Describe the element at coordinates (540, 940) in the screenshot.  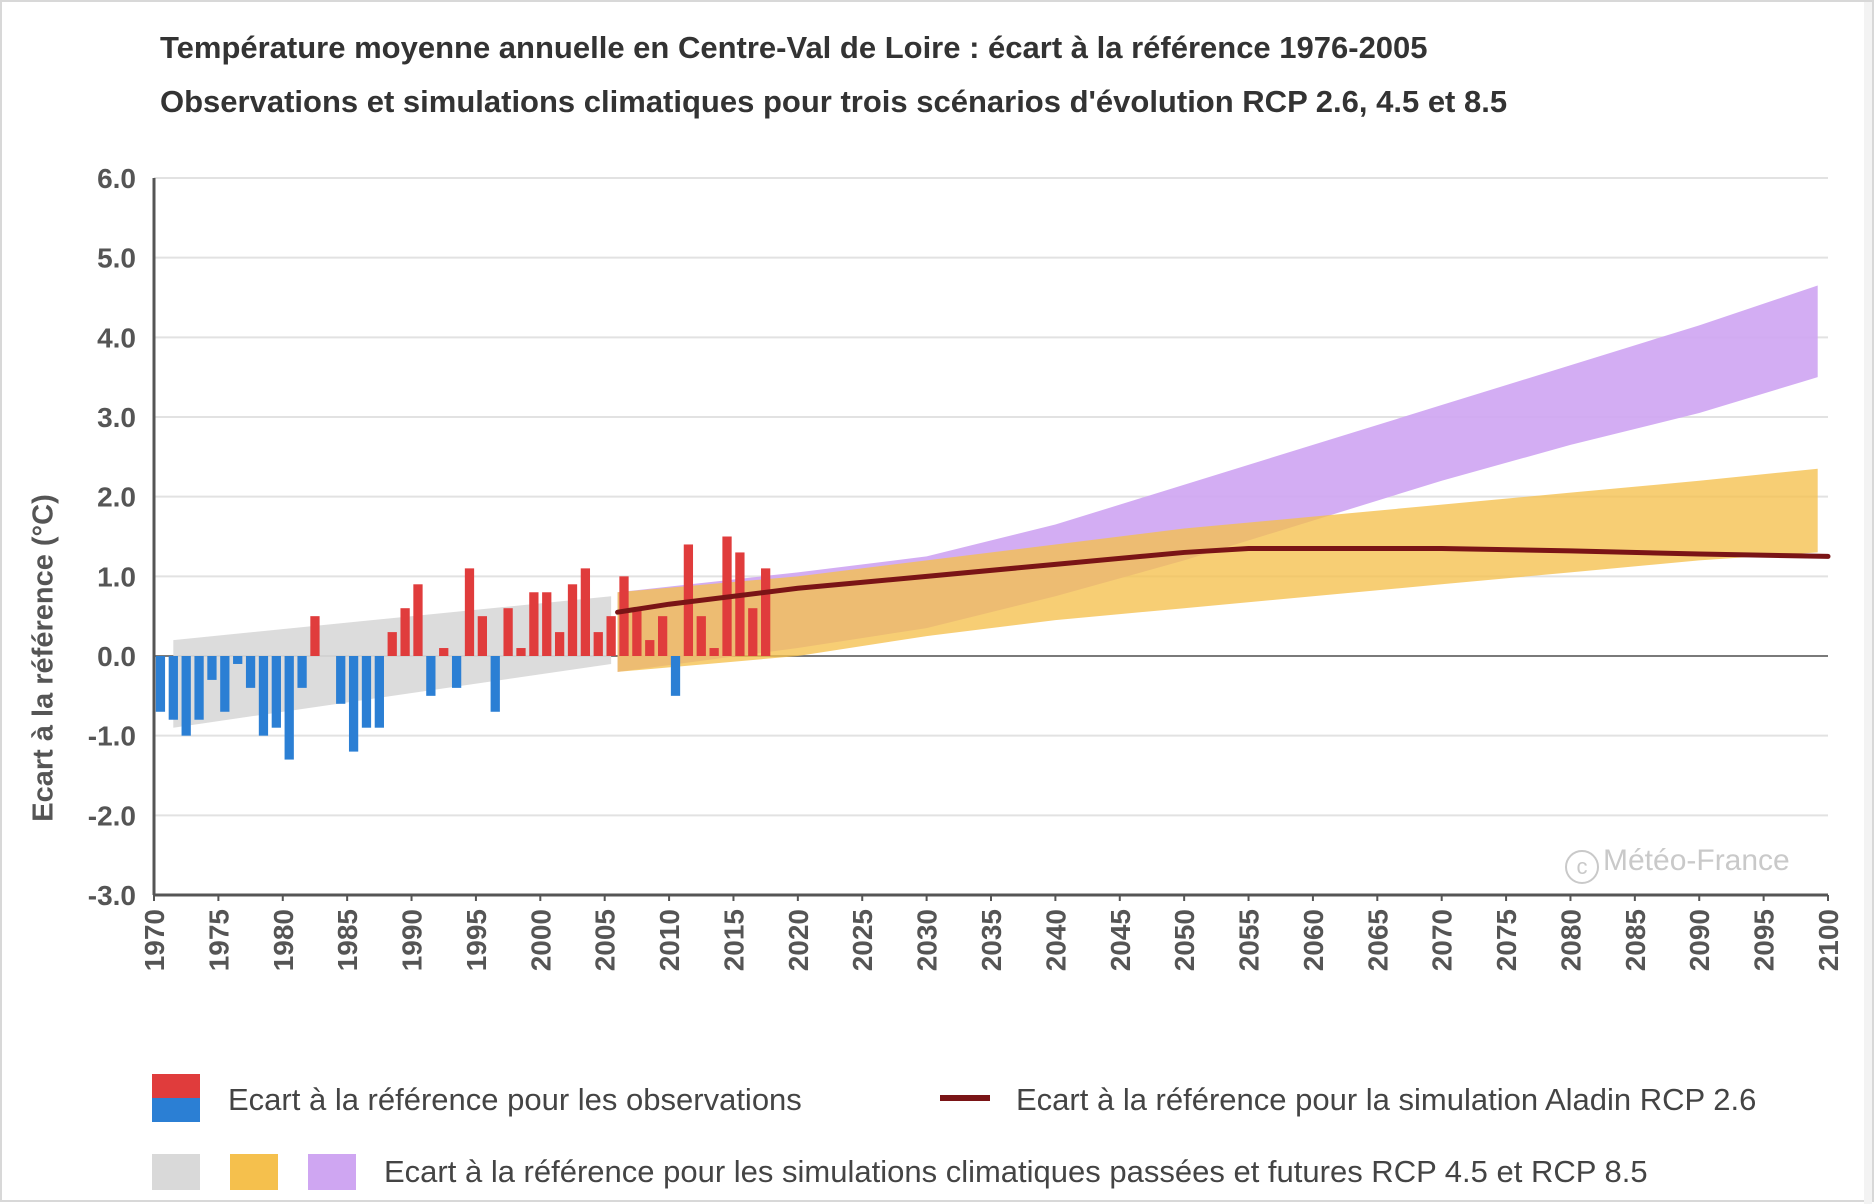
I see `x-tick-label: 2000` at that location.